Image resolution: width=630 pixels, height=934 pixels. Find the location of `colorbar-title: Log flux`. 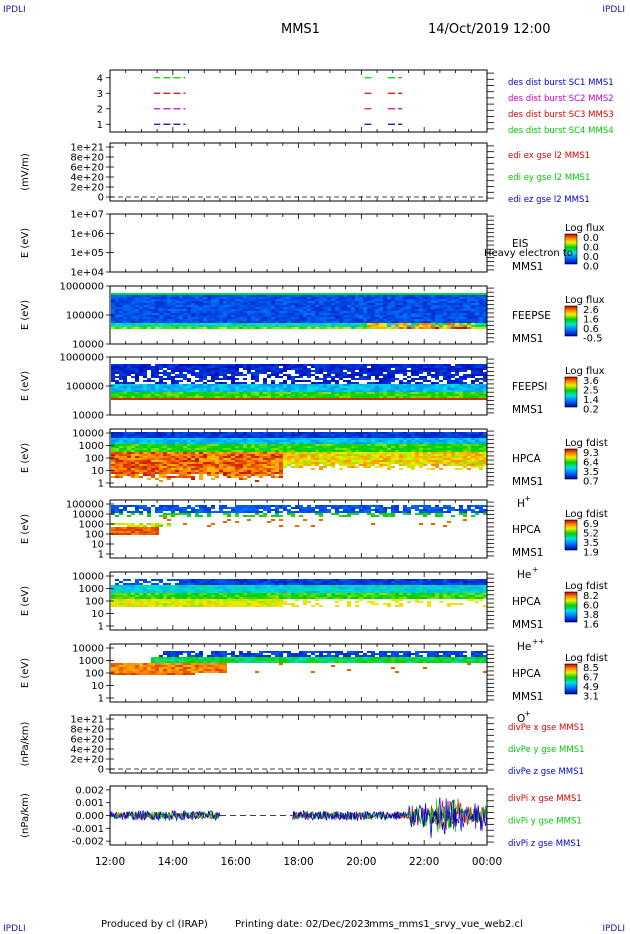

colorbar-title: Log flux is located at coordinates (585, 371).